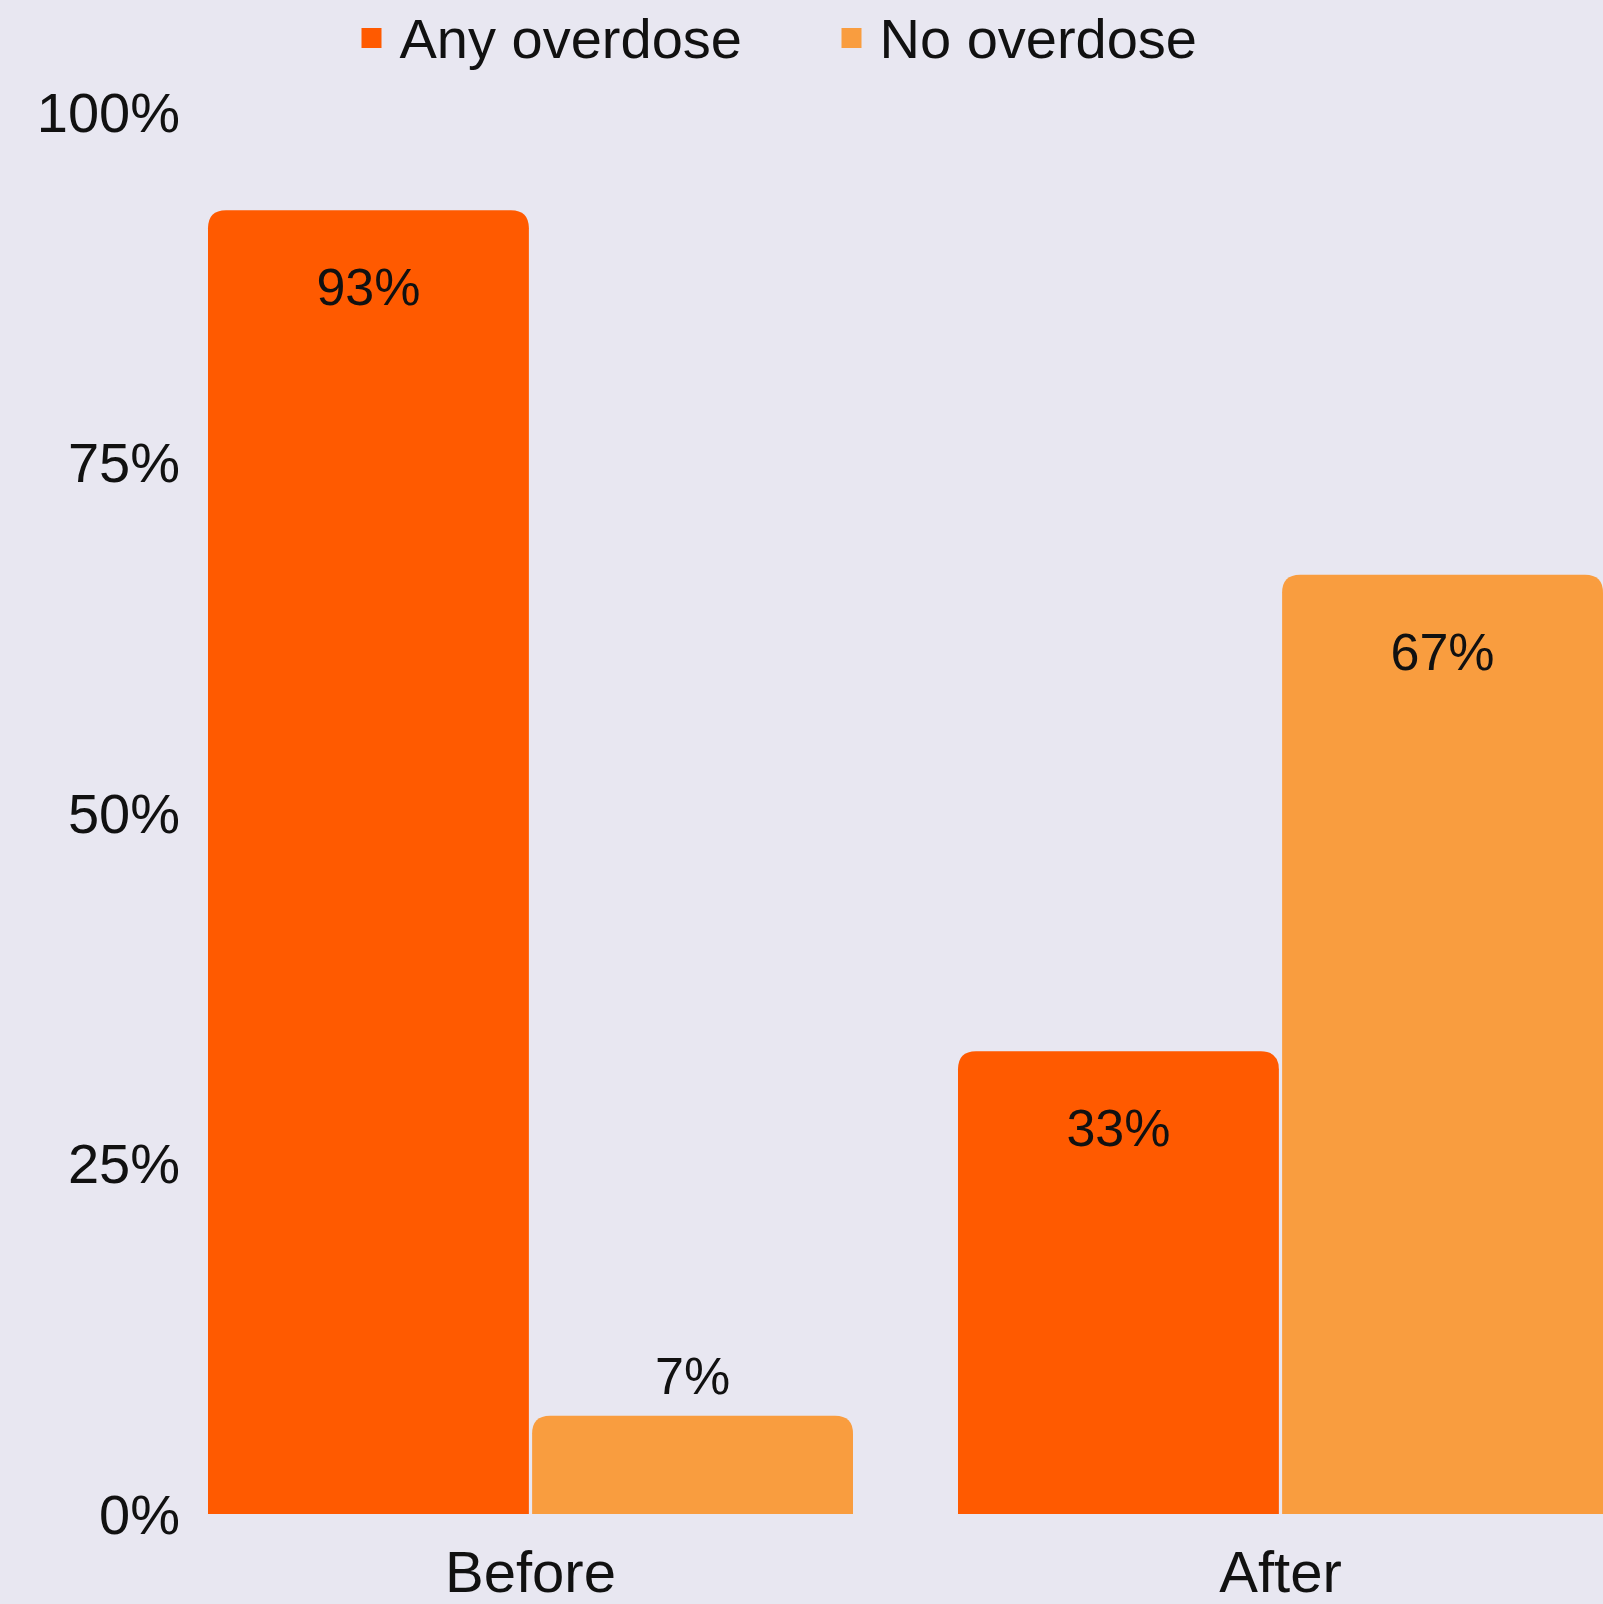 This screenshot has height=1604, width=1603. Describe the element at coordinates (123, 1164) in the screenshot. I see `y-tick-label: 25%` at that location.